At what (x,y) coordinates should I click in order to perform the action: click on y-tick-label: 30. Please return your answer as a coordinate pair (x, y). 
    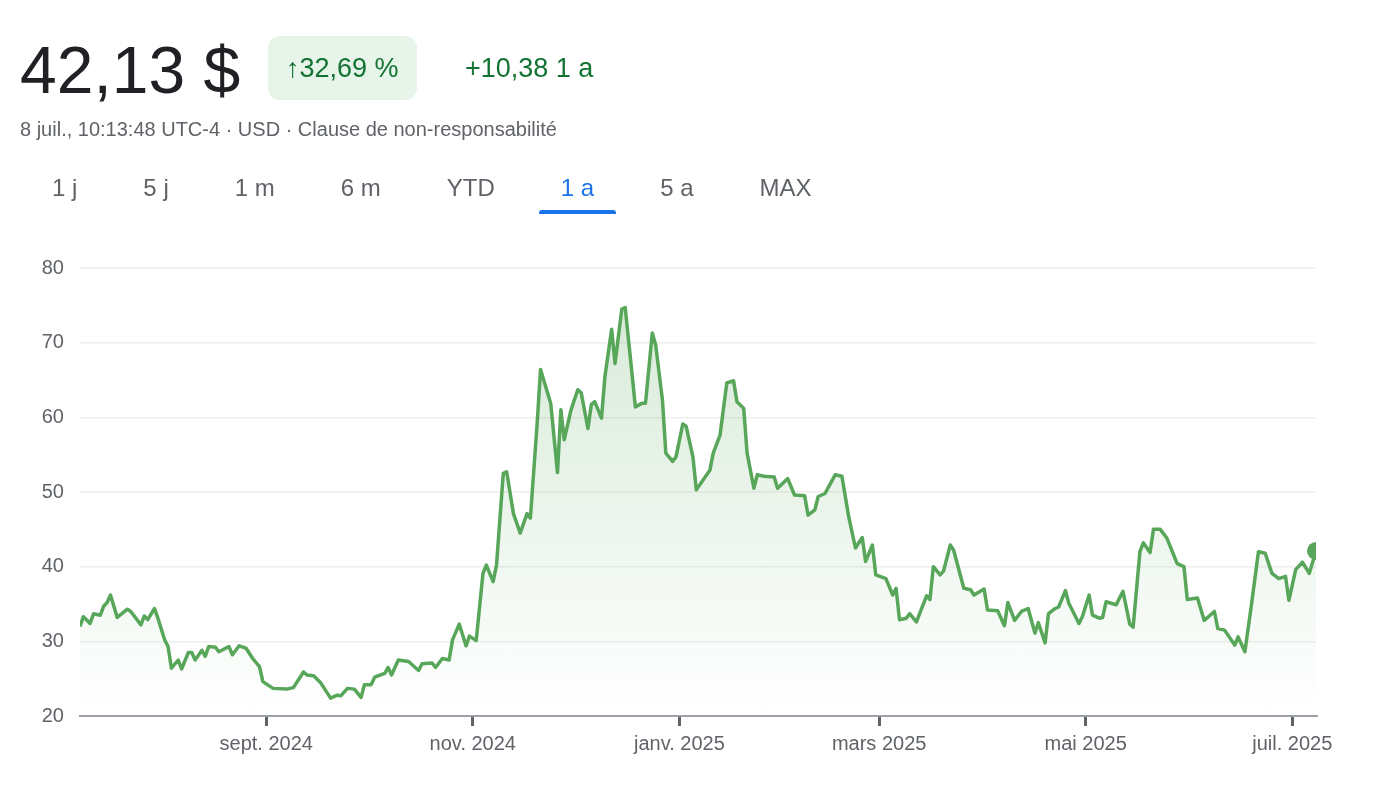
    Looking at the image, I should click on (52, 639).